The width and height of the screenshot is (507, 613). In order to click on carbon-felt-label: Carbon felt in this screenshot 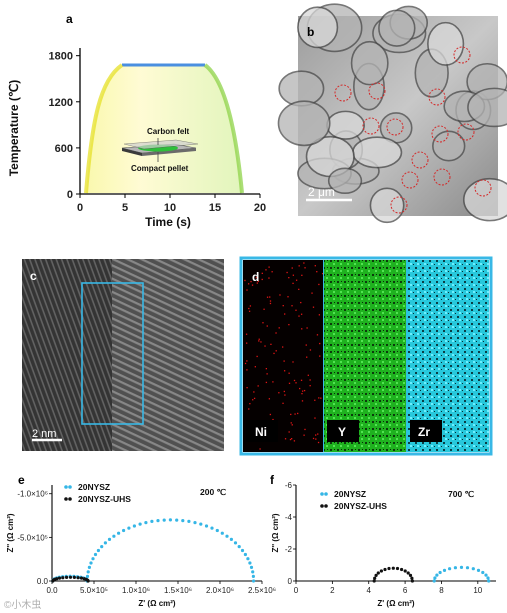, I will do `click(168, 131)`.